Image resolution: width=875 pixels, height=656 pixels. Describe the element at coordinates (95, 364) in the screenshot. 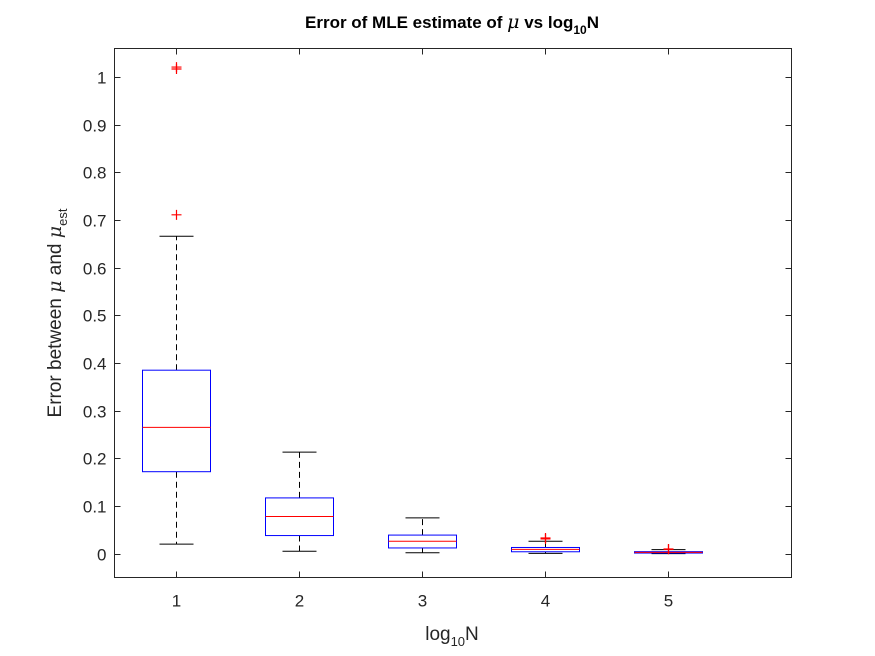

I see `y-tick-label: 0.4` at that location.